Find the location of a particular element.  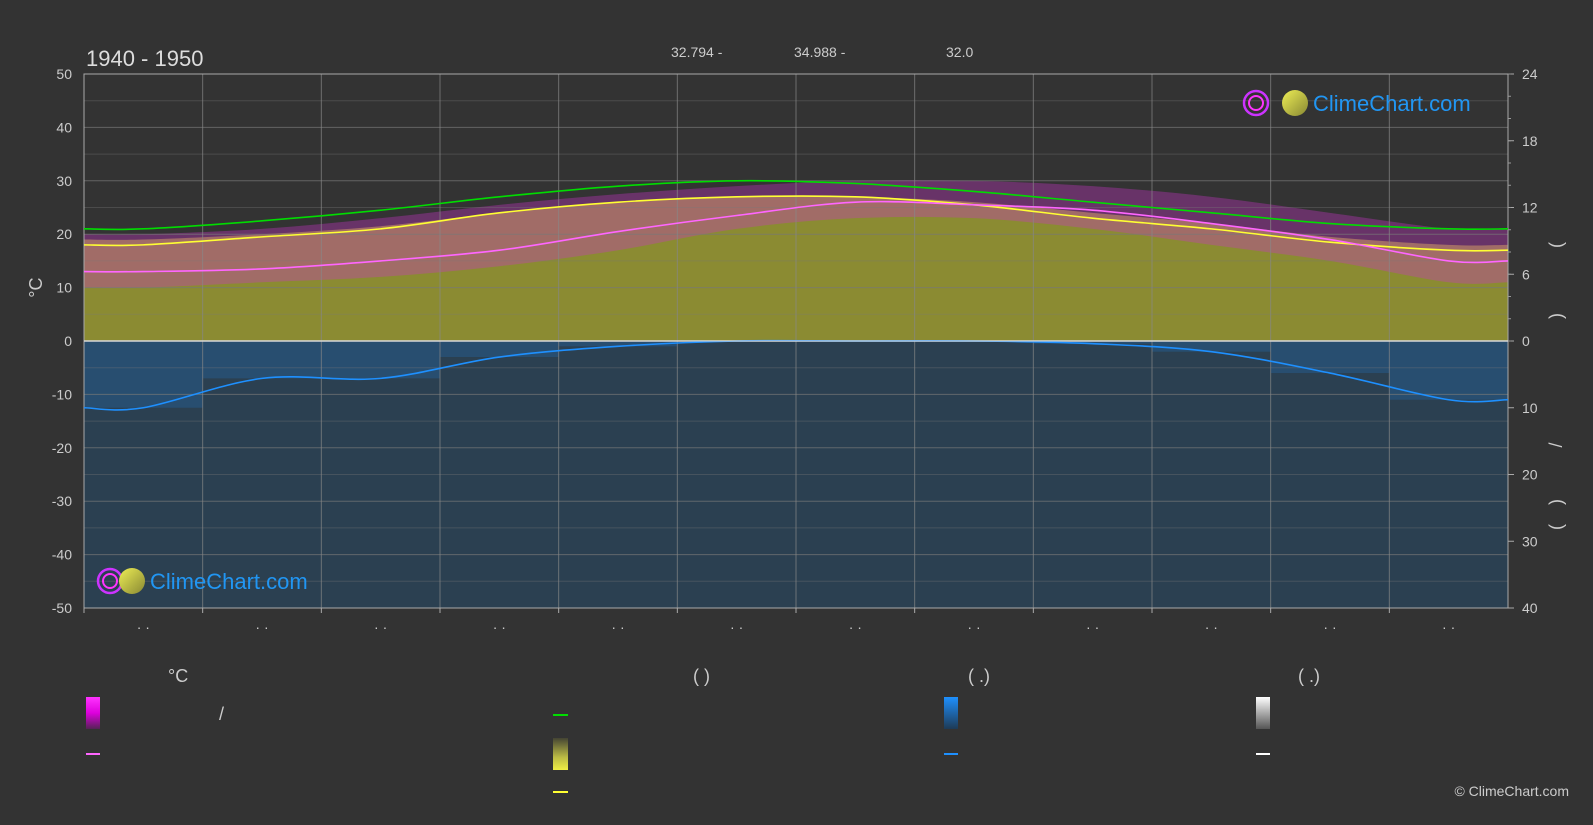

y2-upper-tick-label: 18 is located at coordinates (1530, 141).